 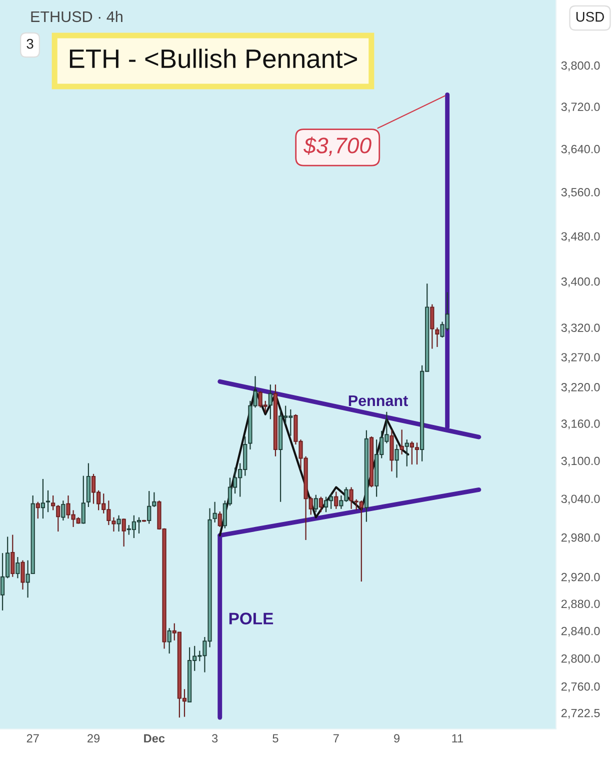 I want to click on x-tick-label: 29, so click(x=94, y=738).